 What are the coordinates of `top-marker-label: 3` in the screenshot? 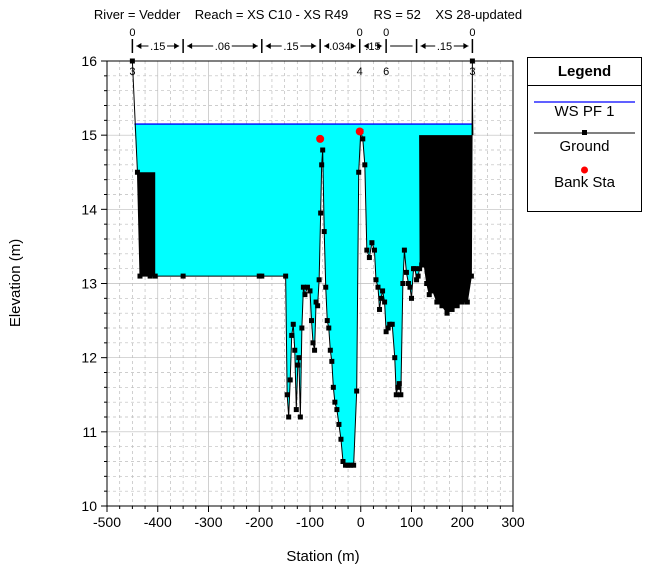 It's located at (472, 72).